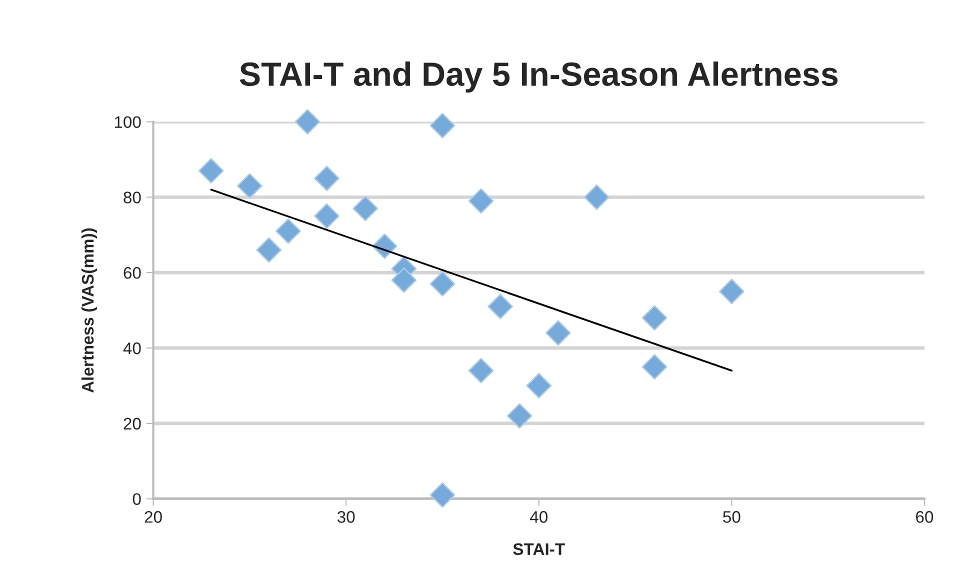 This screenshot has height=580, width=958. I want to click on y-tick-label: 0, so click(136, 499).